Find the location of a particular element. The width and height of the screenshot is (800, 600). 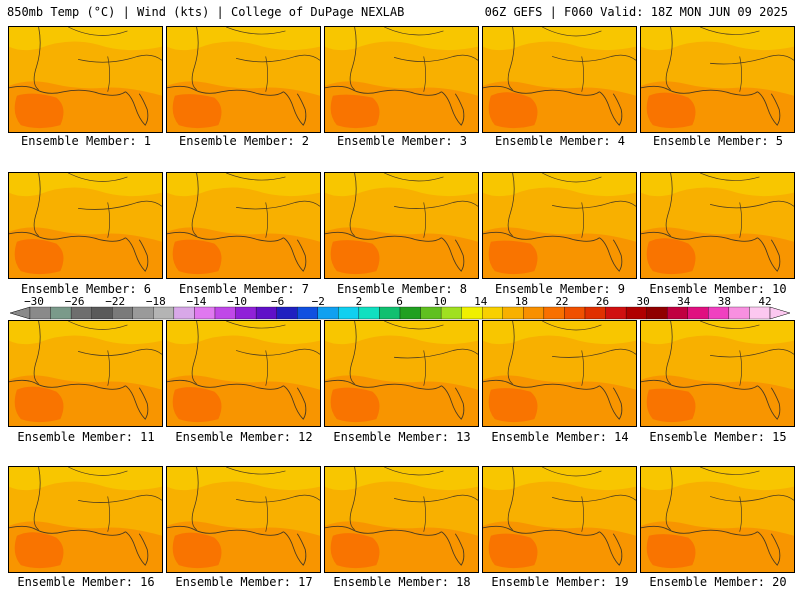

member-label: Ensemble Member: 7 is located at coordinates (244, 289).